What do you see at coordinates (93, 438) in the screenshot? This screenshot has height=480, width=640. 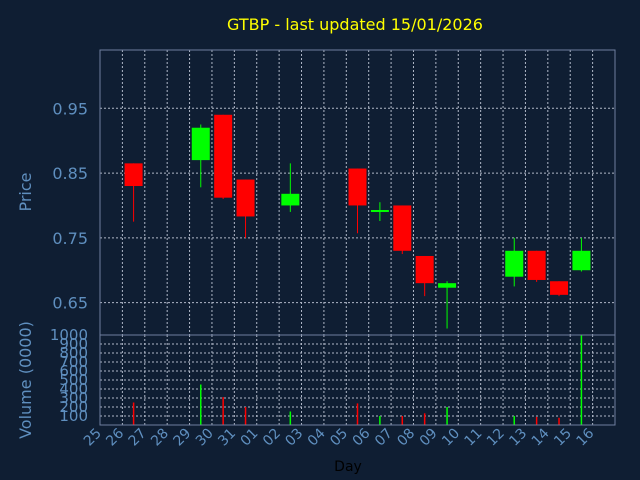 I see `x-tick-label: 25` at bounding box center [93, 438].